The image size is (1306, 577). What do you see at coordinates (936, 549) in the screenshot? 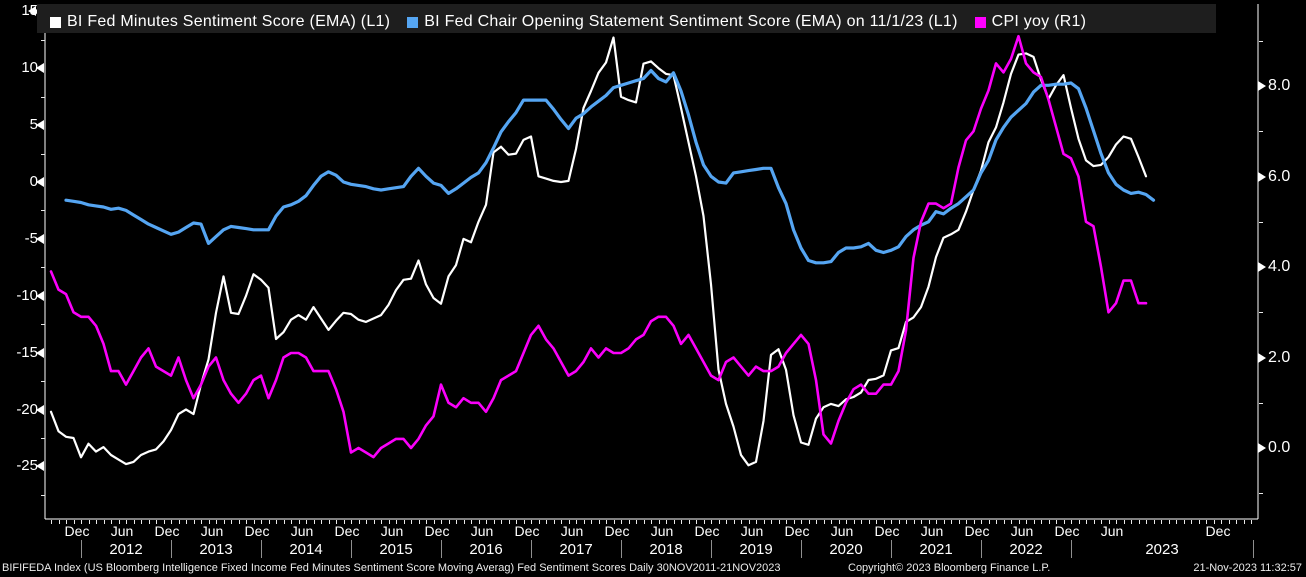
I see `x-axis-year-label: 2021` at bounding box center [936, 549].